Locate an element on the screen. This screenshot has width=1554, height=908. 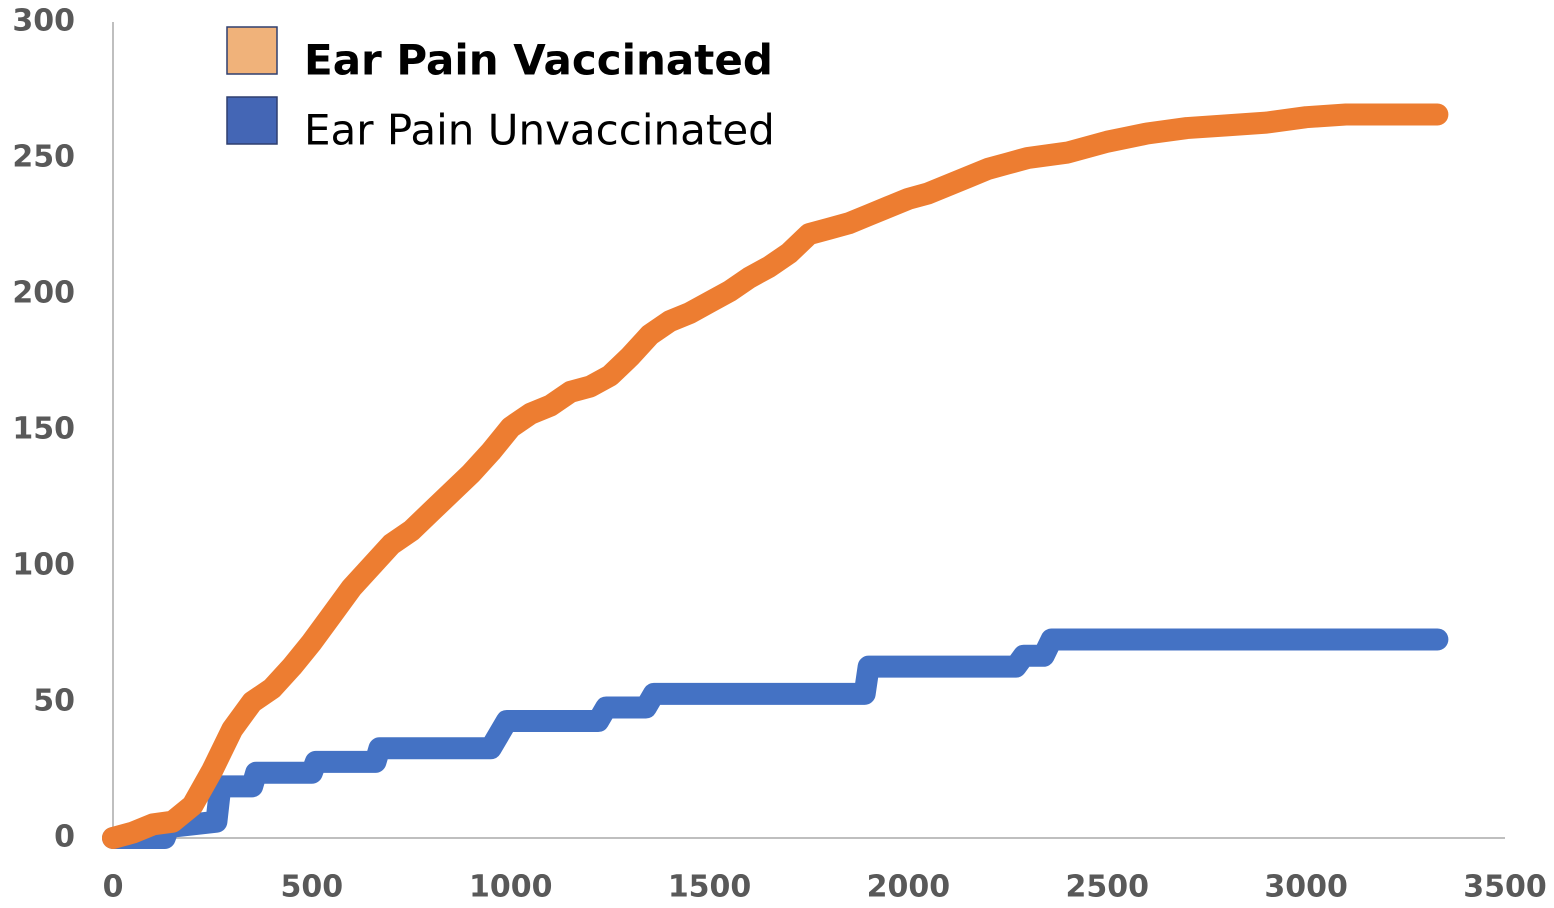
y-tick-label: 250 is located at coordinates (43, 157).